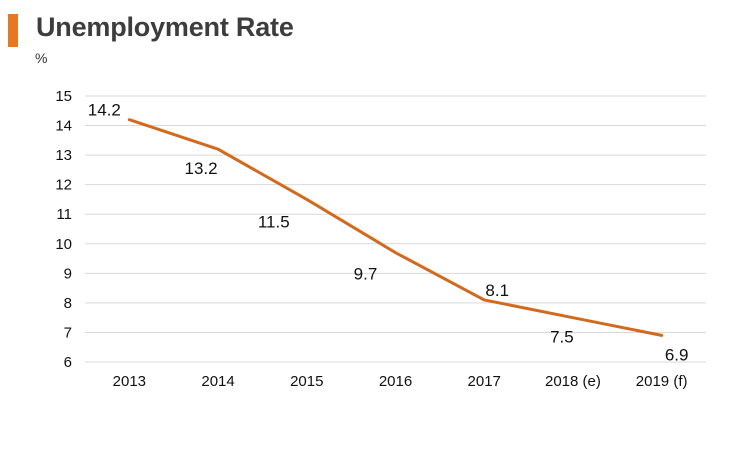 The image size is (752, 452). Describe the element at coordinates (562, 337) in the screenshot. I see `data-label: 7.5` at that location.